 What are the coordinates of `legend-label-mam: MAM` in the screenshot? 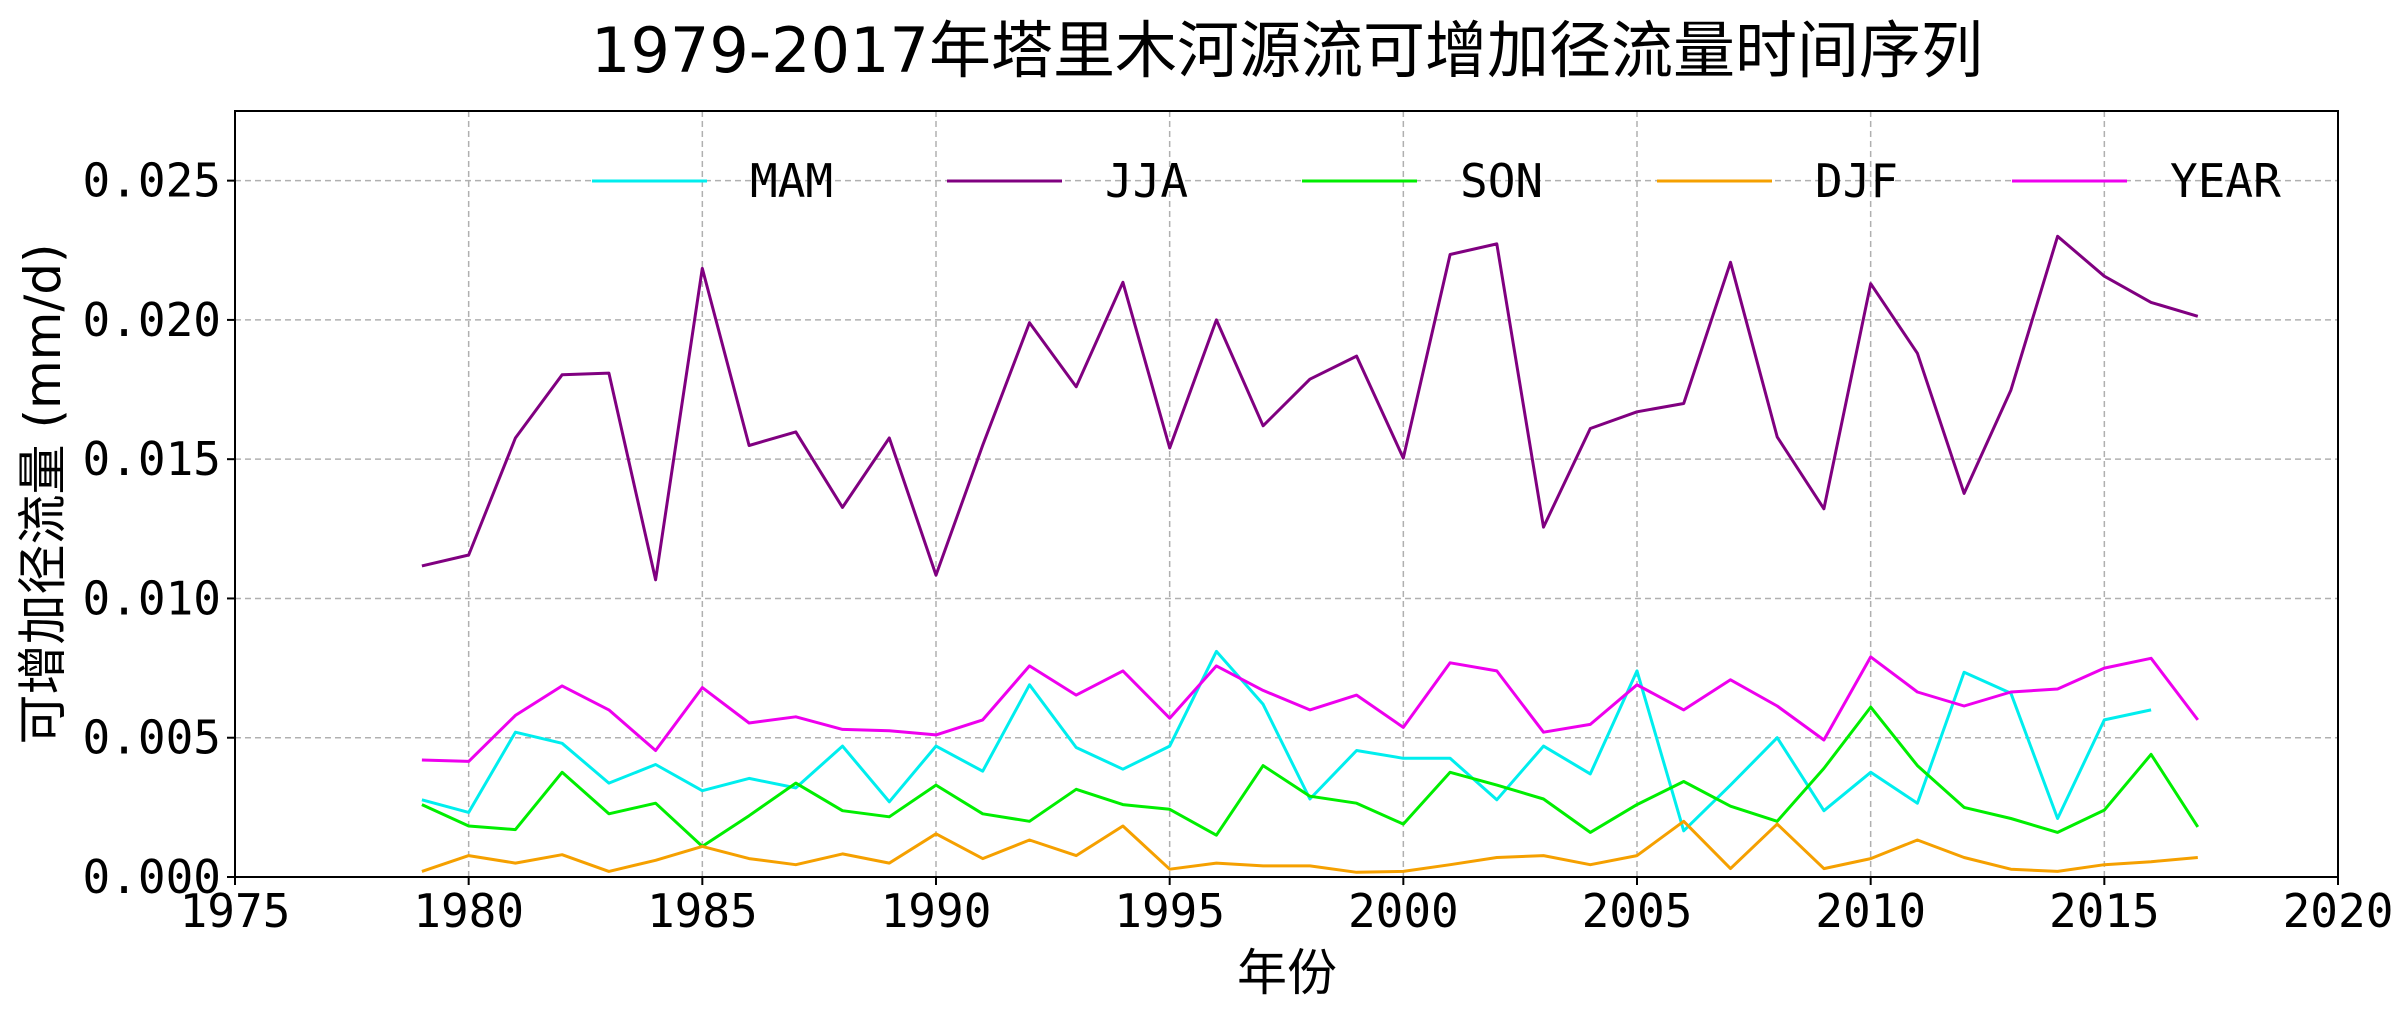 It's located at (791, 181).